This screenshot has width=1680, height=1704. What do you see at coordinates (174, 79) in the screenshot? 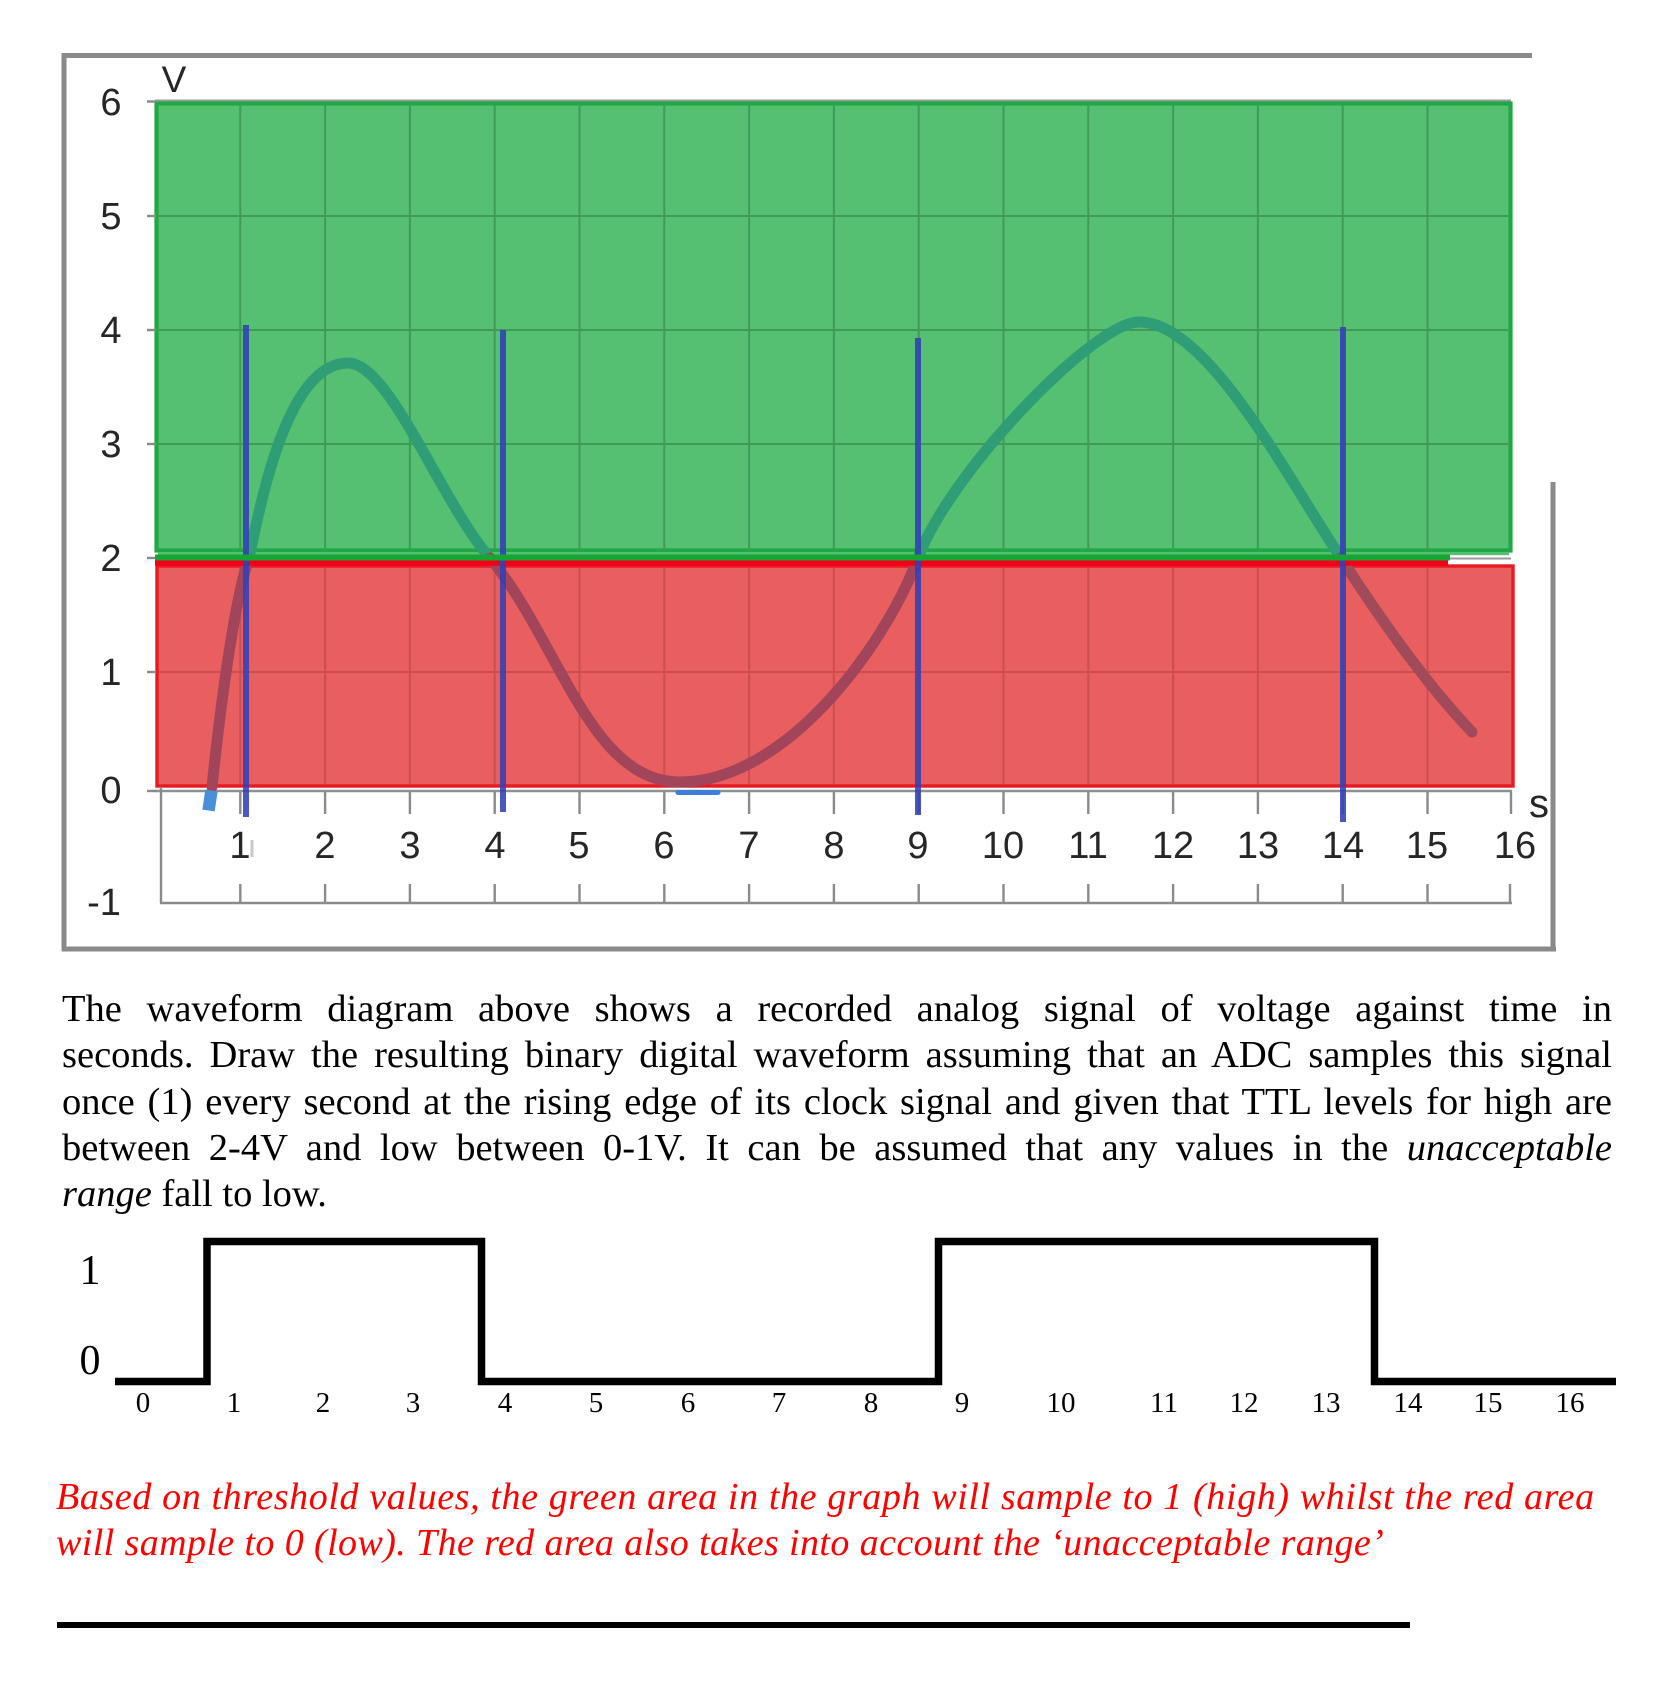
I see `svg-text: V` at bounding box center [174, 79].